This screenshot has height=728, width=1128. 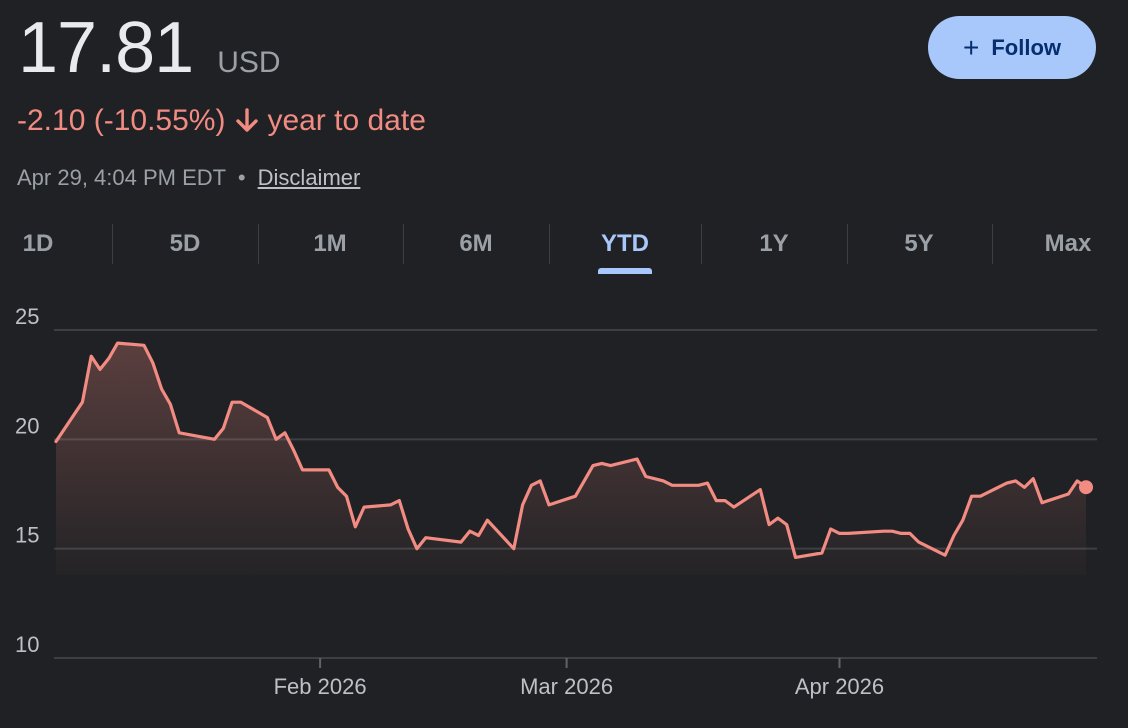 What do you see at coordinates (774, 243) in the screenshot?
I see `tab-1y: 1Y` at bounding box center [774, 243].